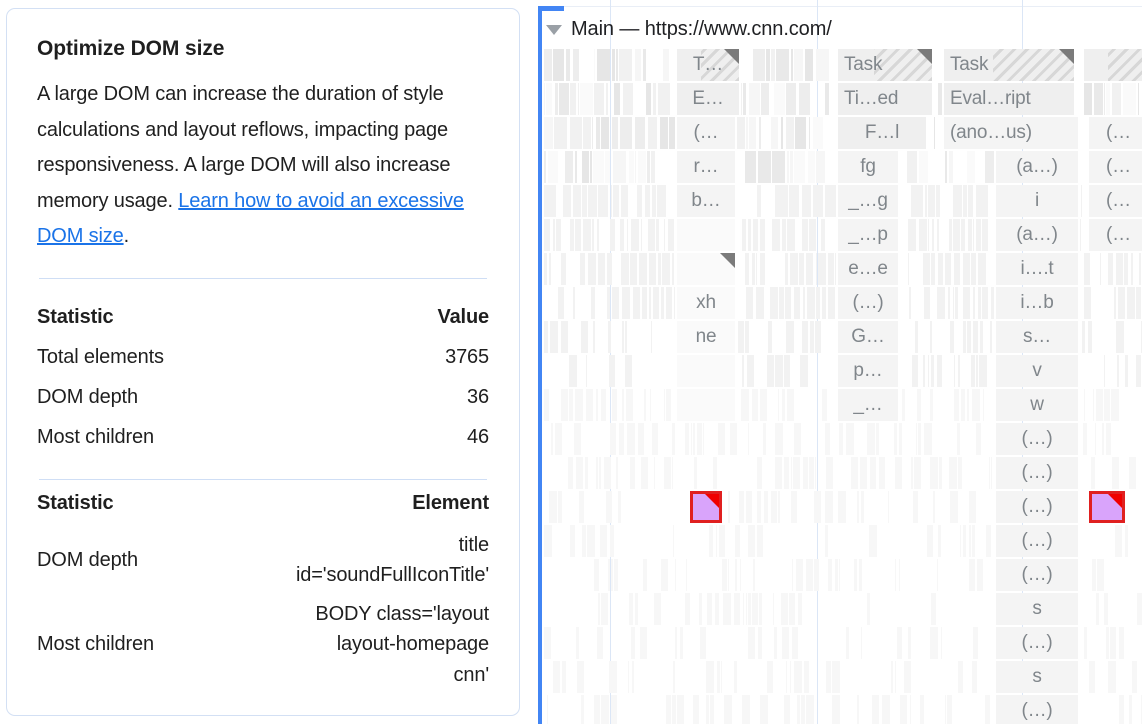  What do you see at coordinates (1037, 677) in the screenshot?
I see `flame-frame-labeled: s` at bounding box center [1037, 677].